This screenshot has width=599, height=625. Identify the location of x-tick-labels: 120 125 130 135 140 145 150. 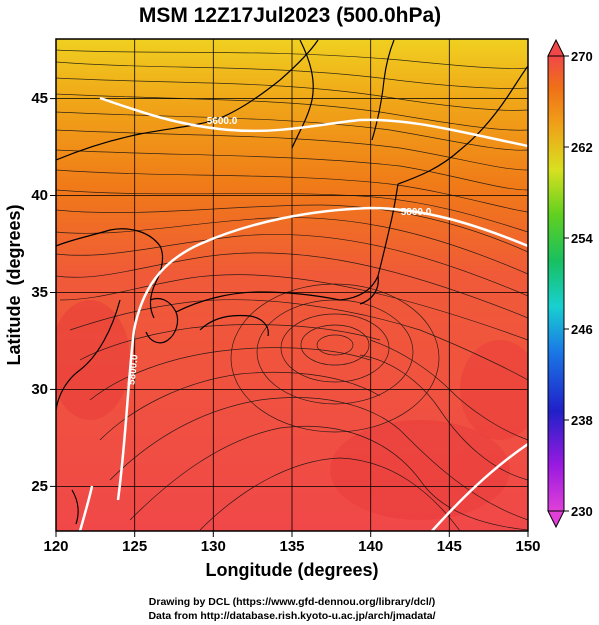
(291, 546).